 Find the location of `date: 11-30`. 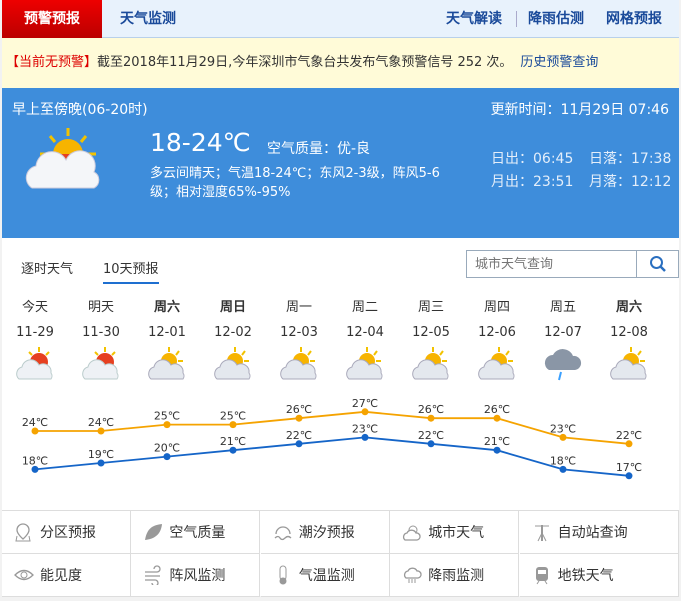

date: 11-30 is located at coordinates (101, 332).